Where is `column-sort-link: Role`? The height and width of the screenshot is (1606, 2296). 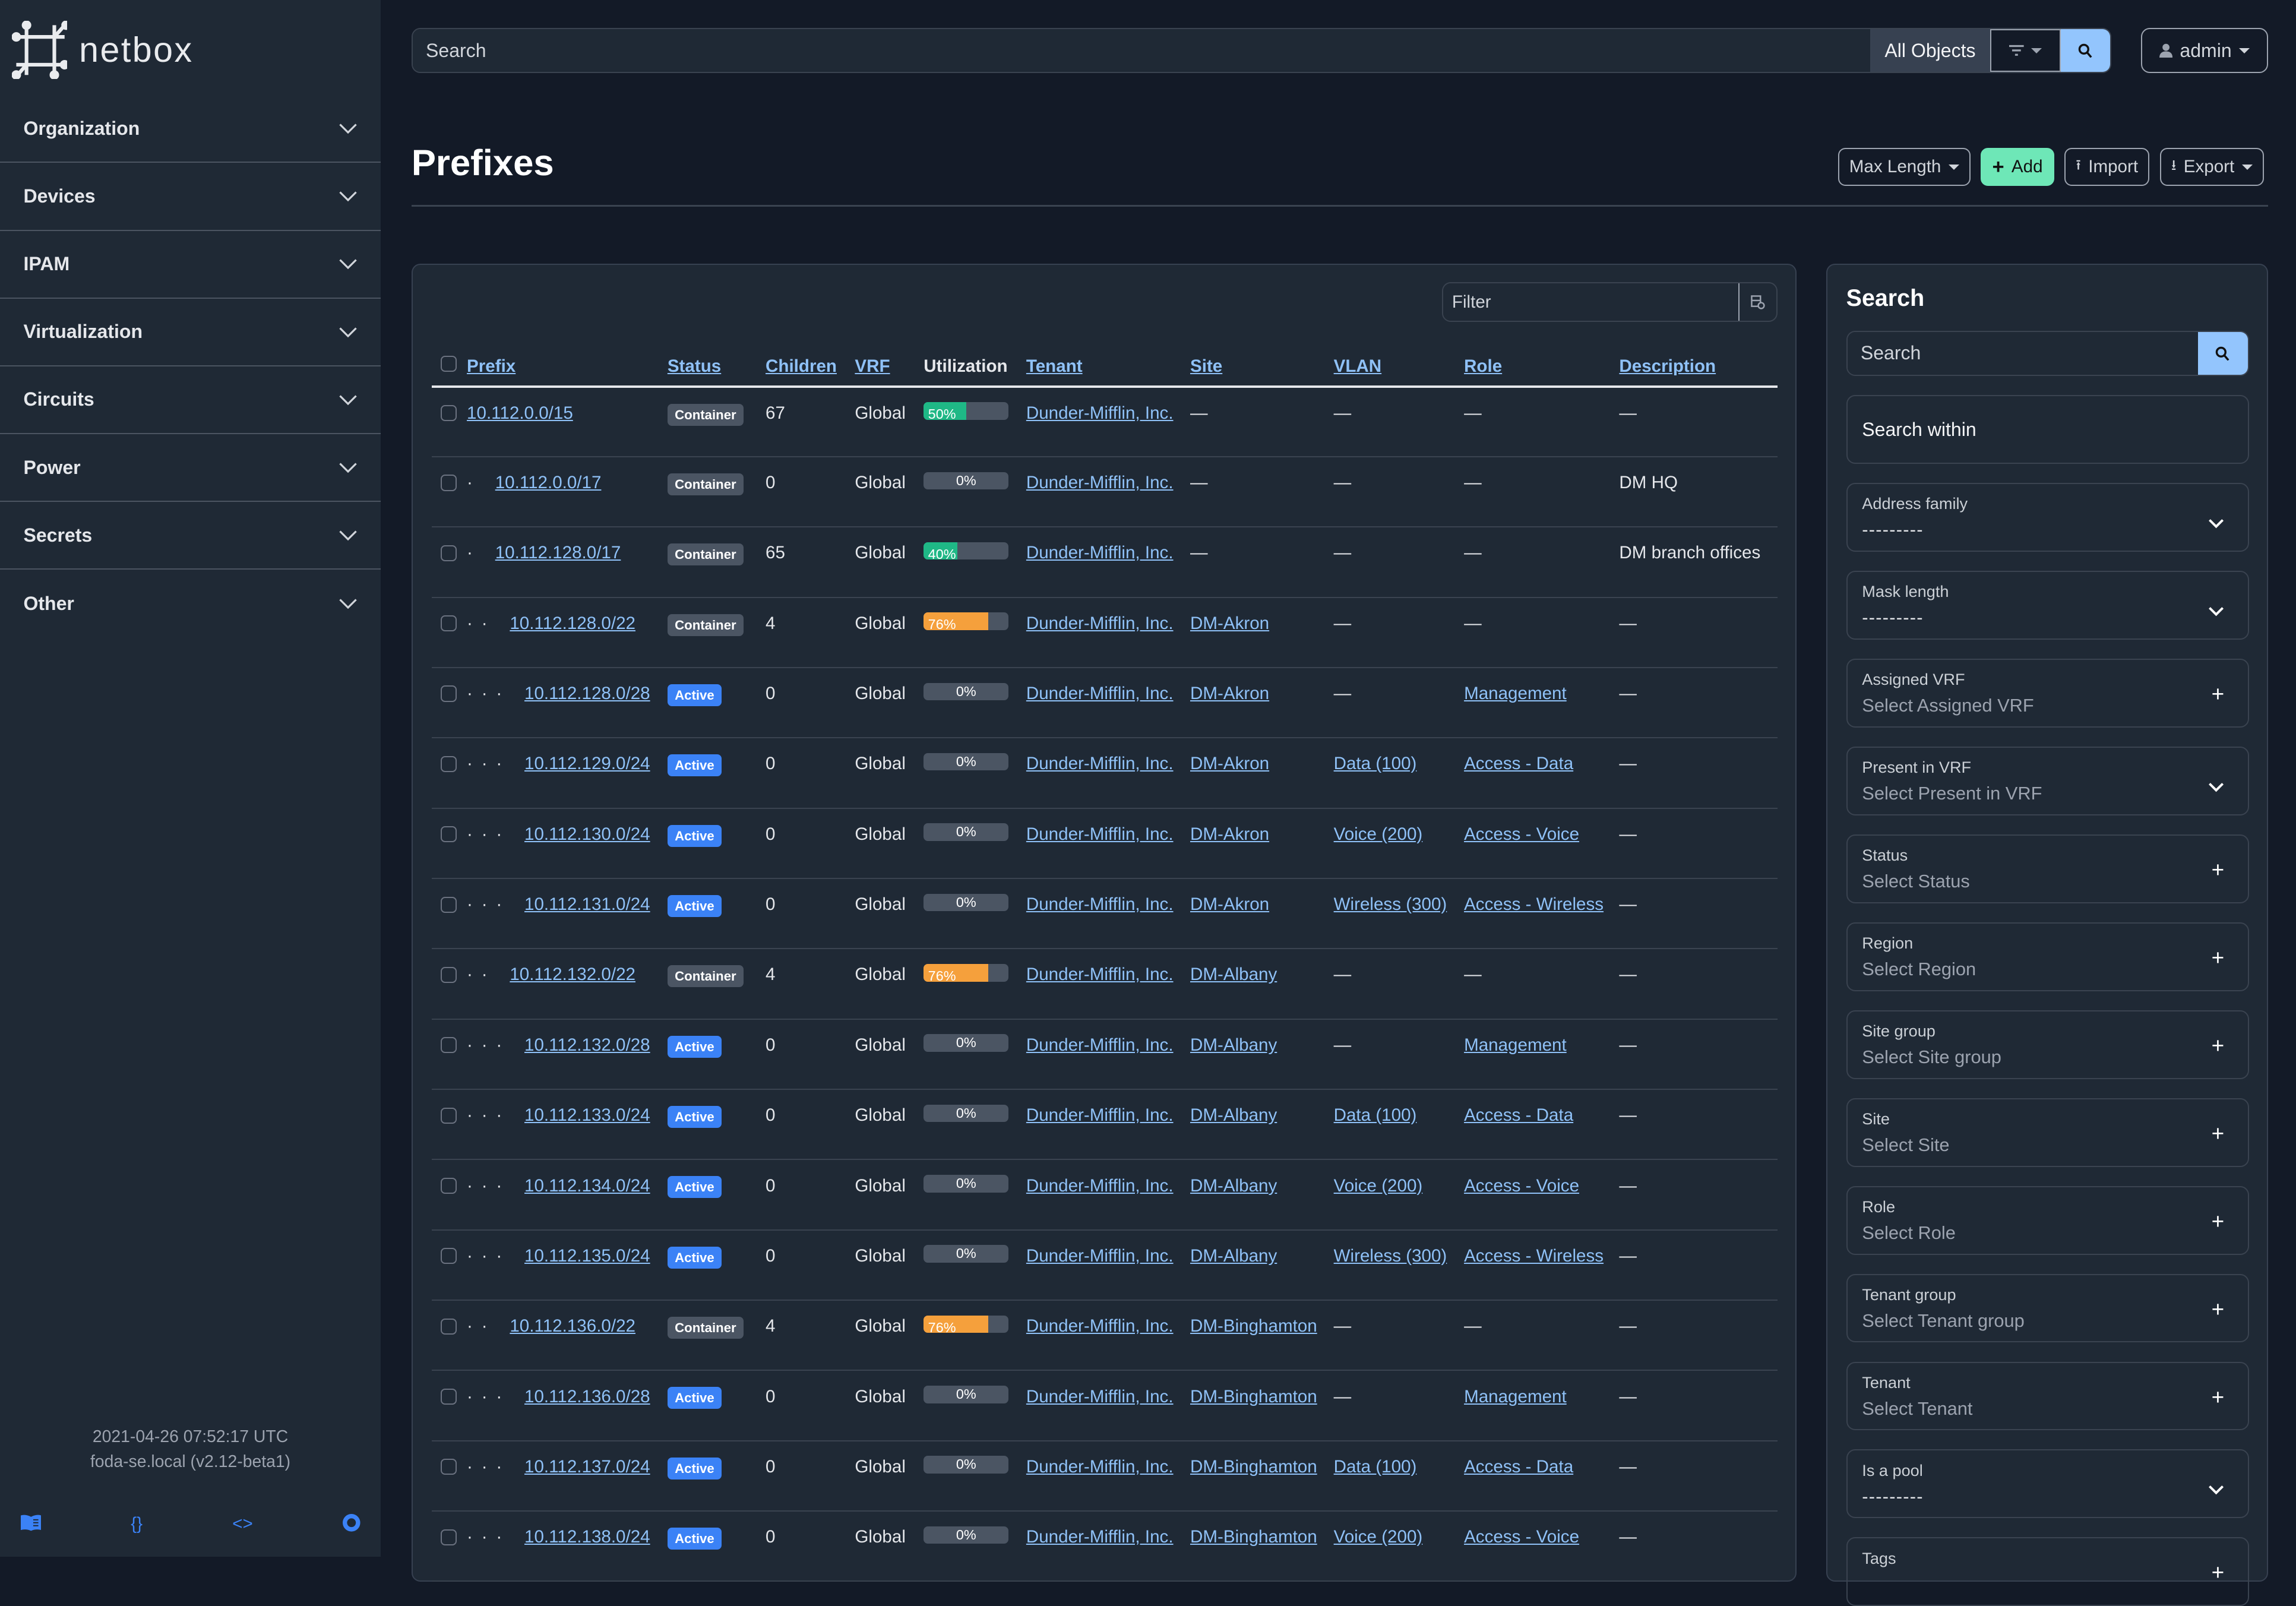 column-sort-link: Role is located at coordinates (1483, 366).